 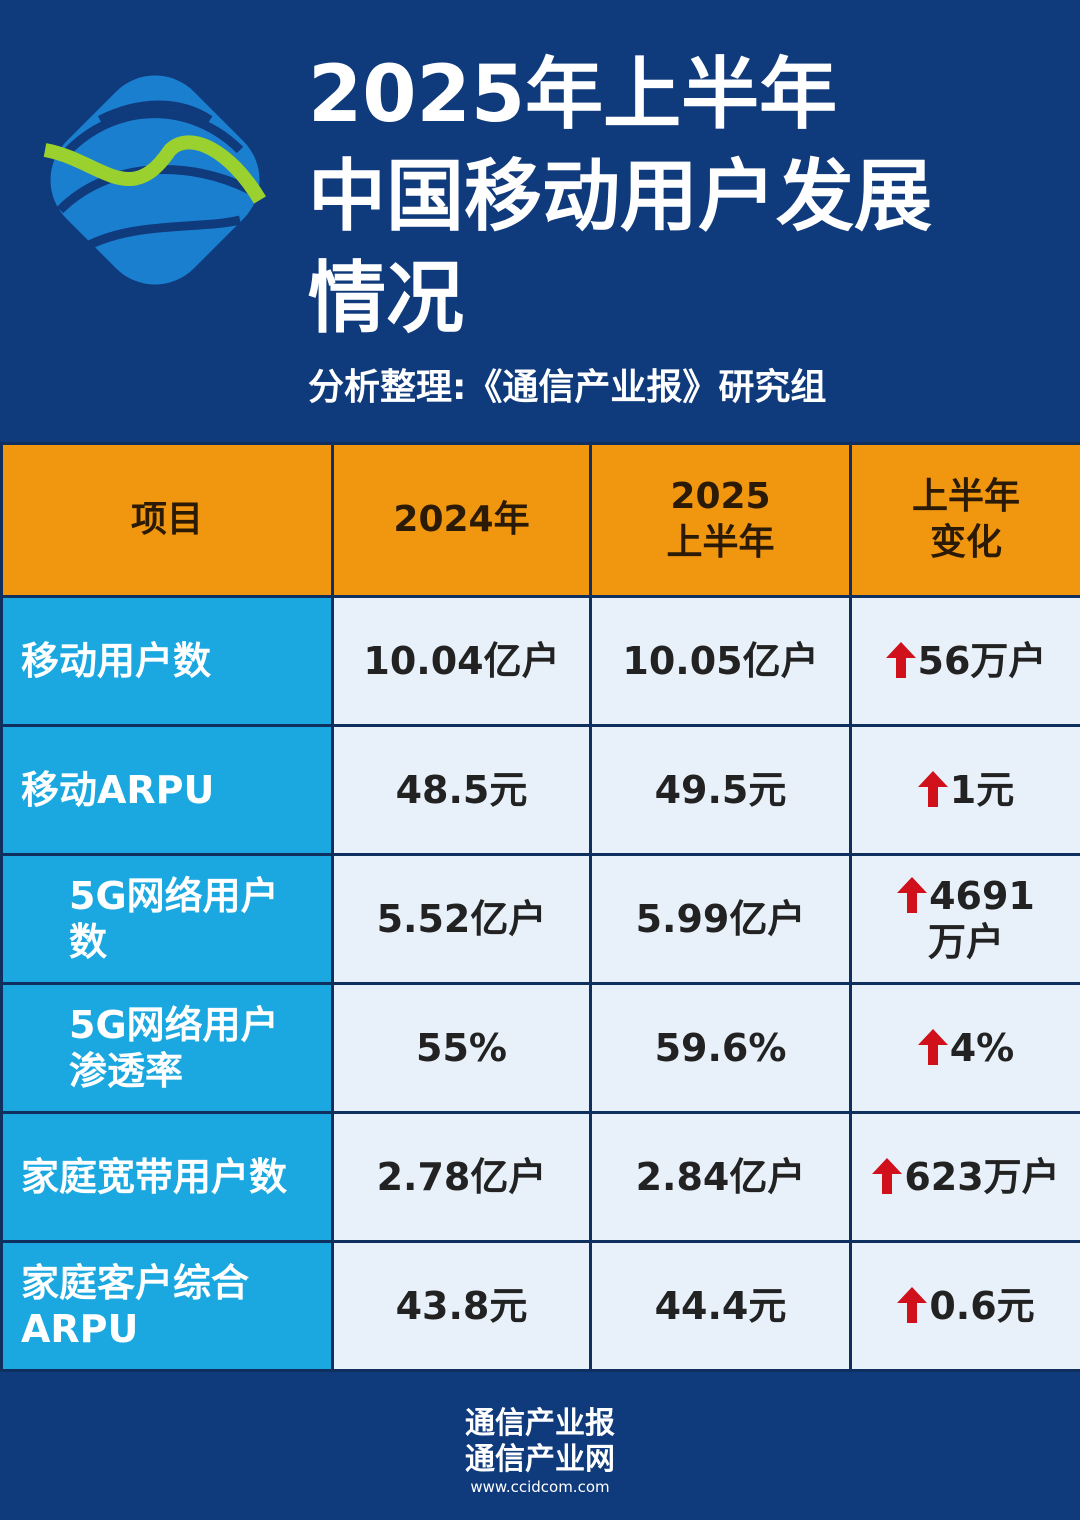 I want to click on cell: 10.05亿户, so click(x=720, y=661).